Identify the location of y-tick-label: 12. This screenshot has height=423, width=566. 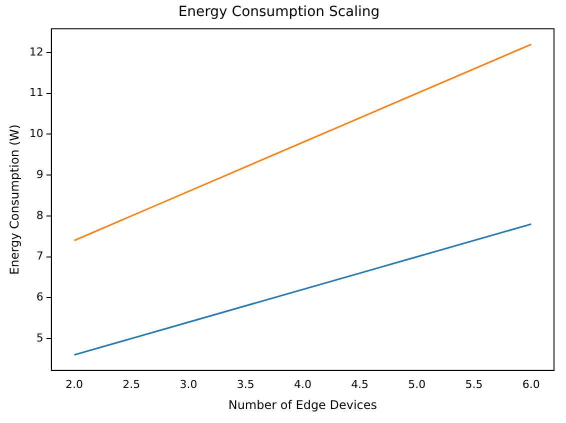
(36, 51).